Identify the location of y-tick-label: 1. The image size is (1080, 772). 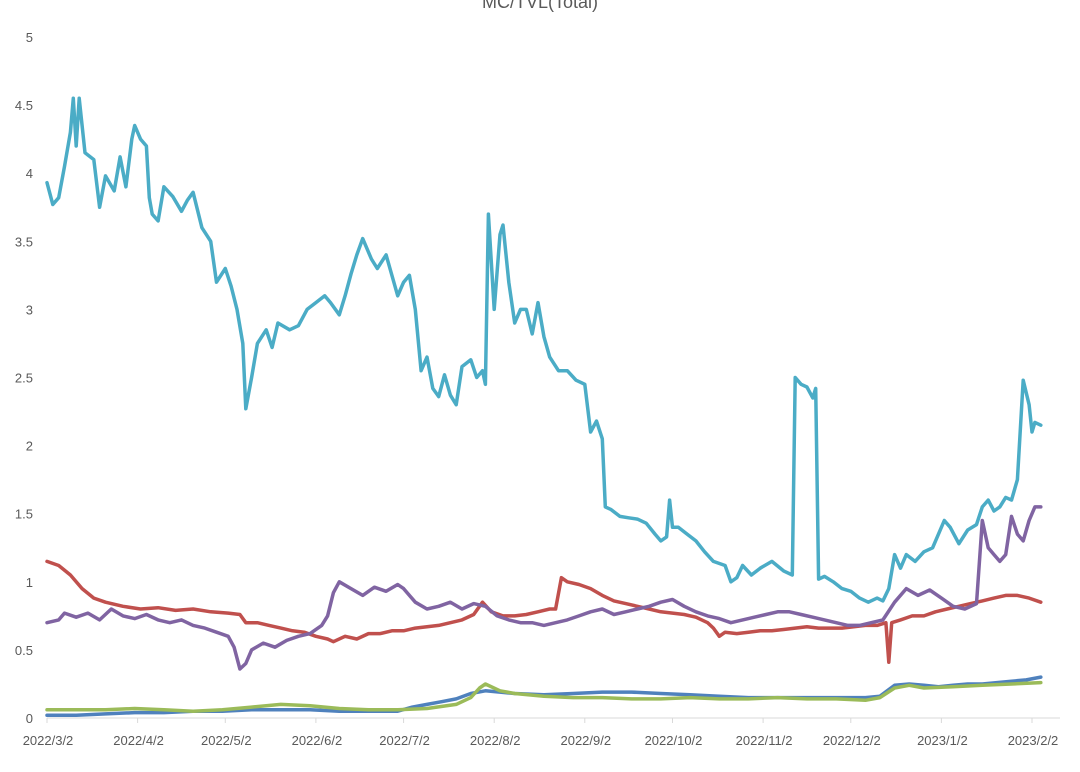
(29, 582).